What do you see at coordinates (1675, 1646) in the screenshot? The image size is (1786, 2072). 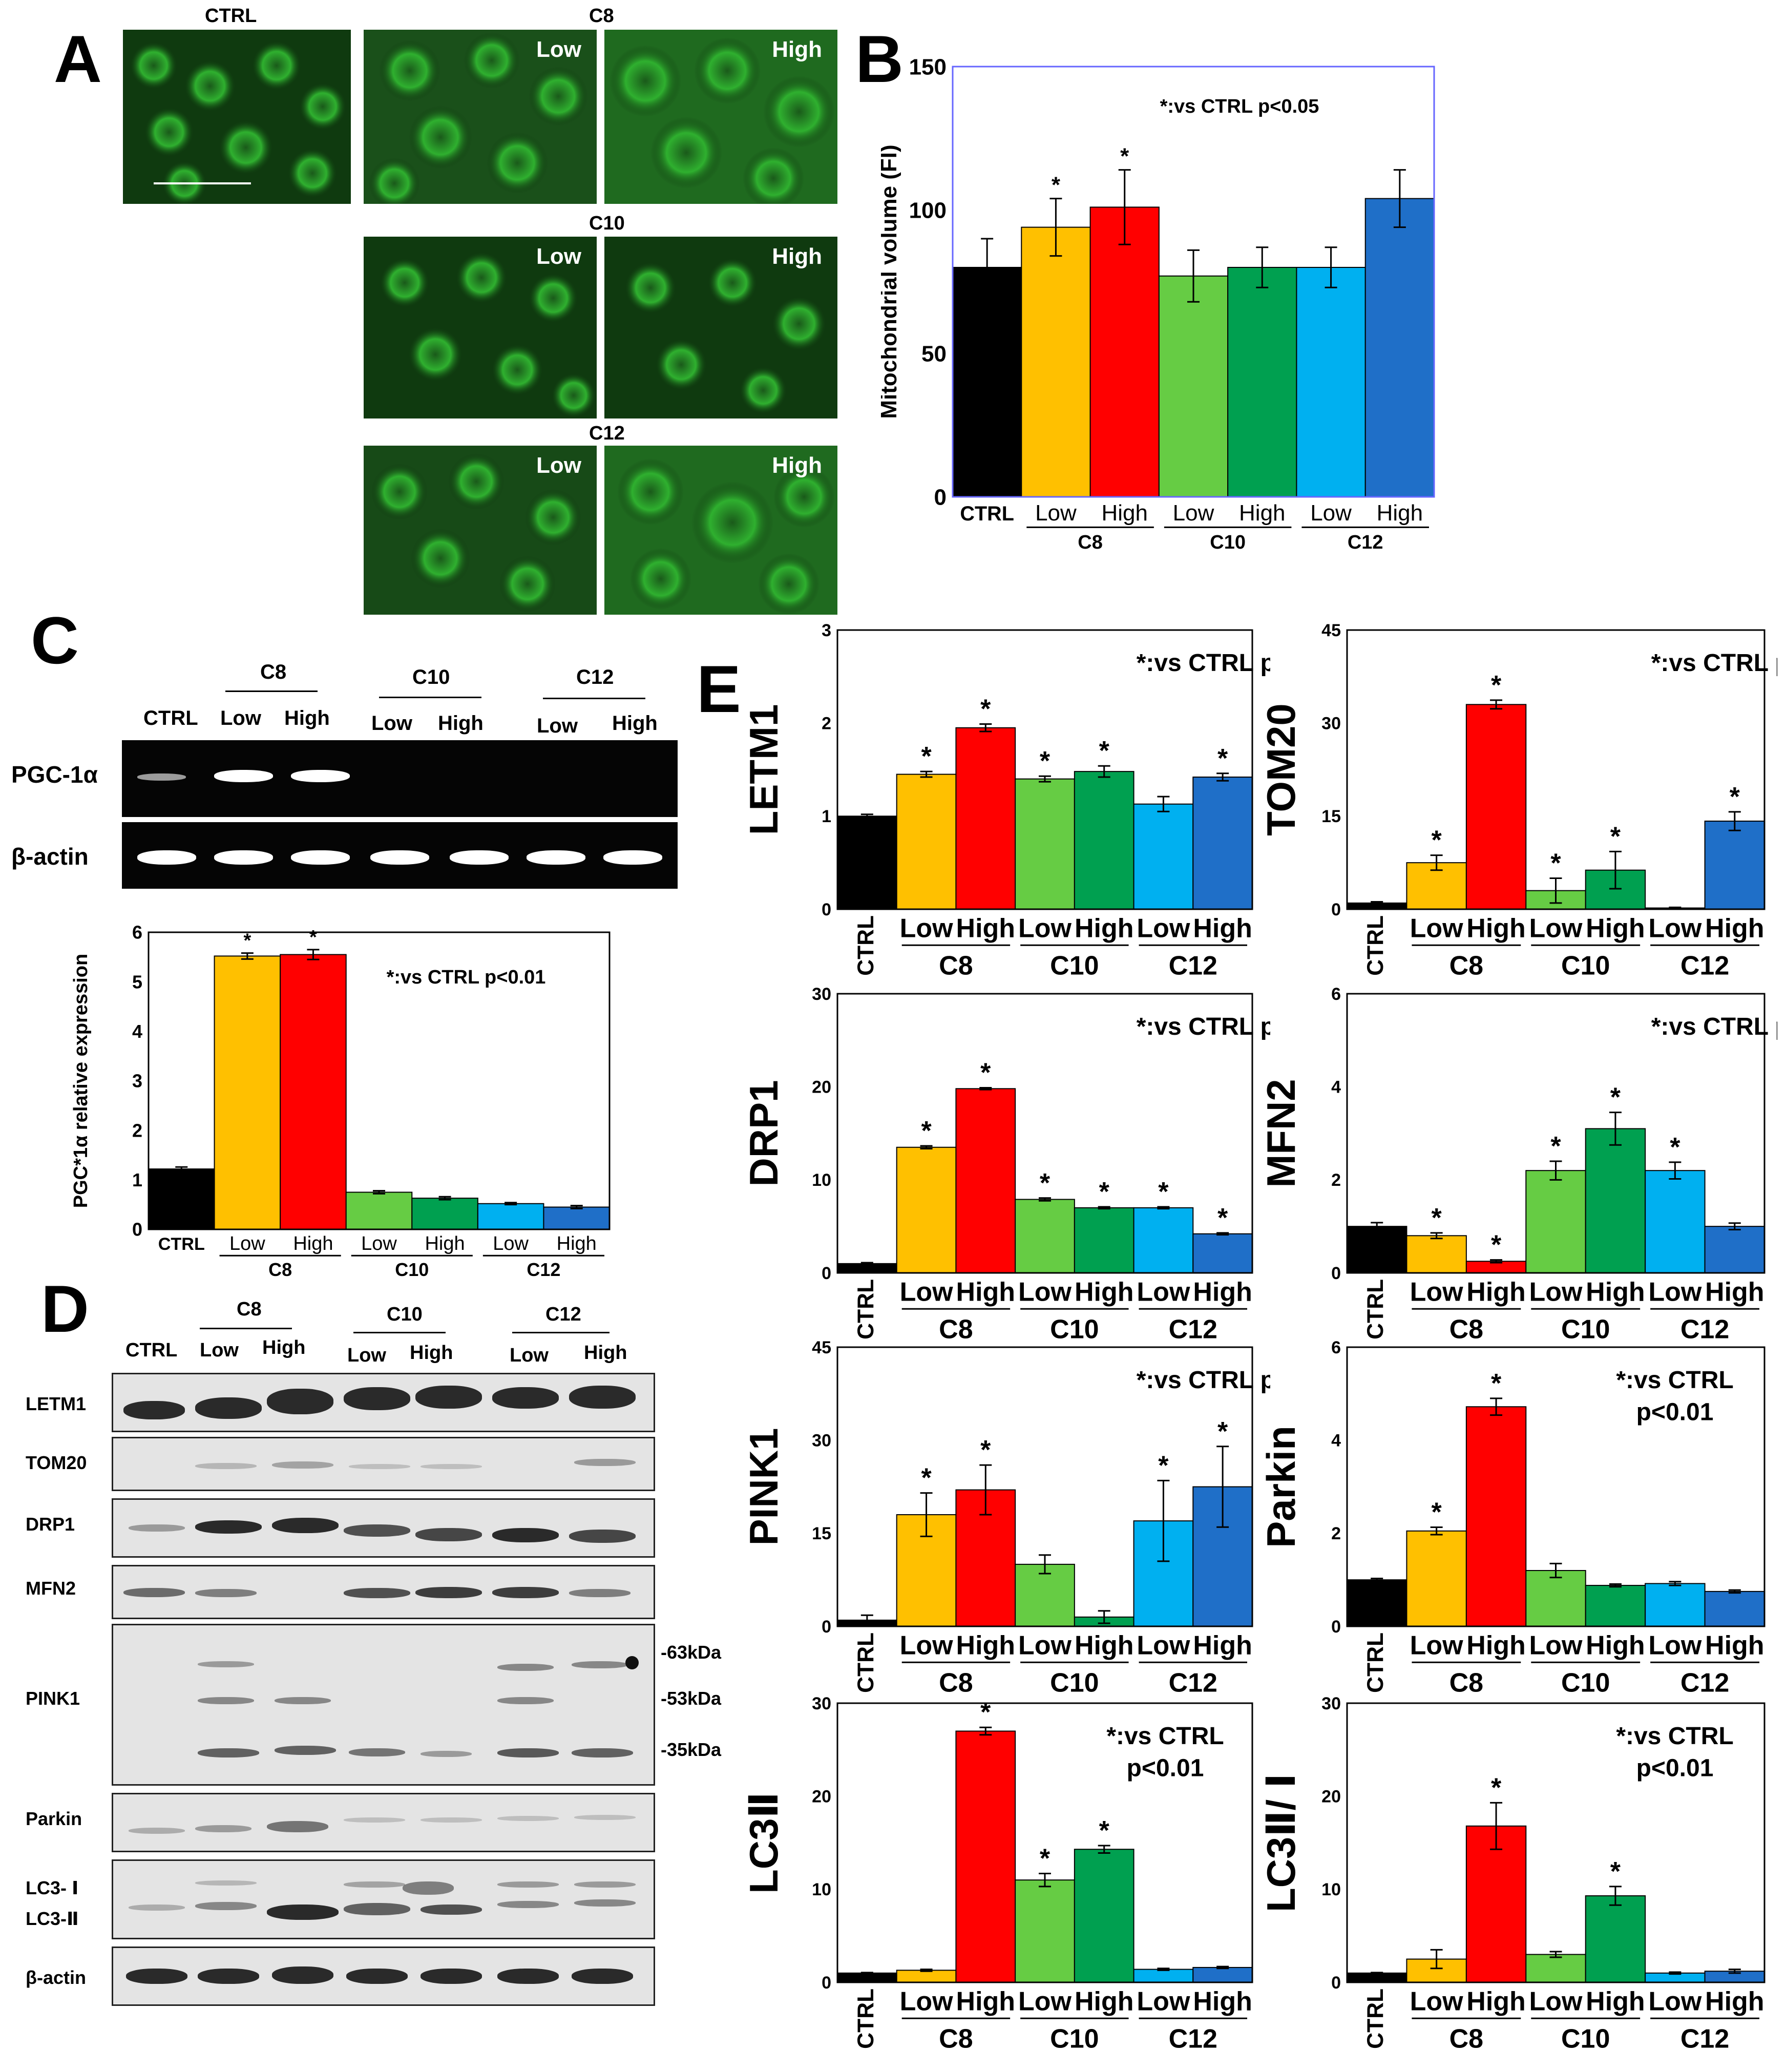 I see `x-label-c12-low-parkin: Low` at bounding box center [1675, 1646].